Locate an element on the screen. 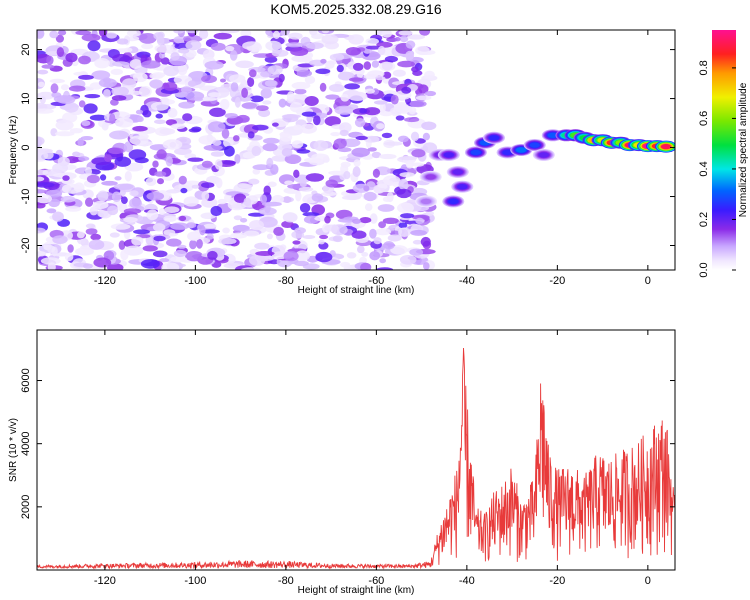 The image size is (750, 600). colorbar-tick-label: 0.6 is located at coordinates (704, 118).